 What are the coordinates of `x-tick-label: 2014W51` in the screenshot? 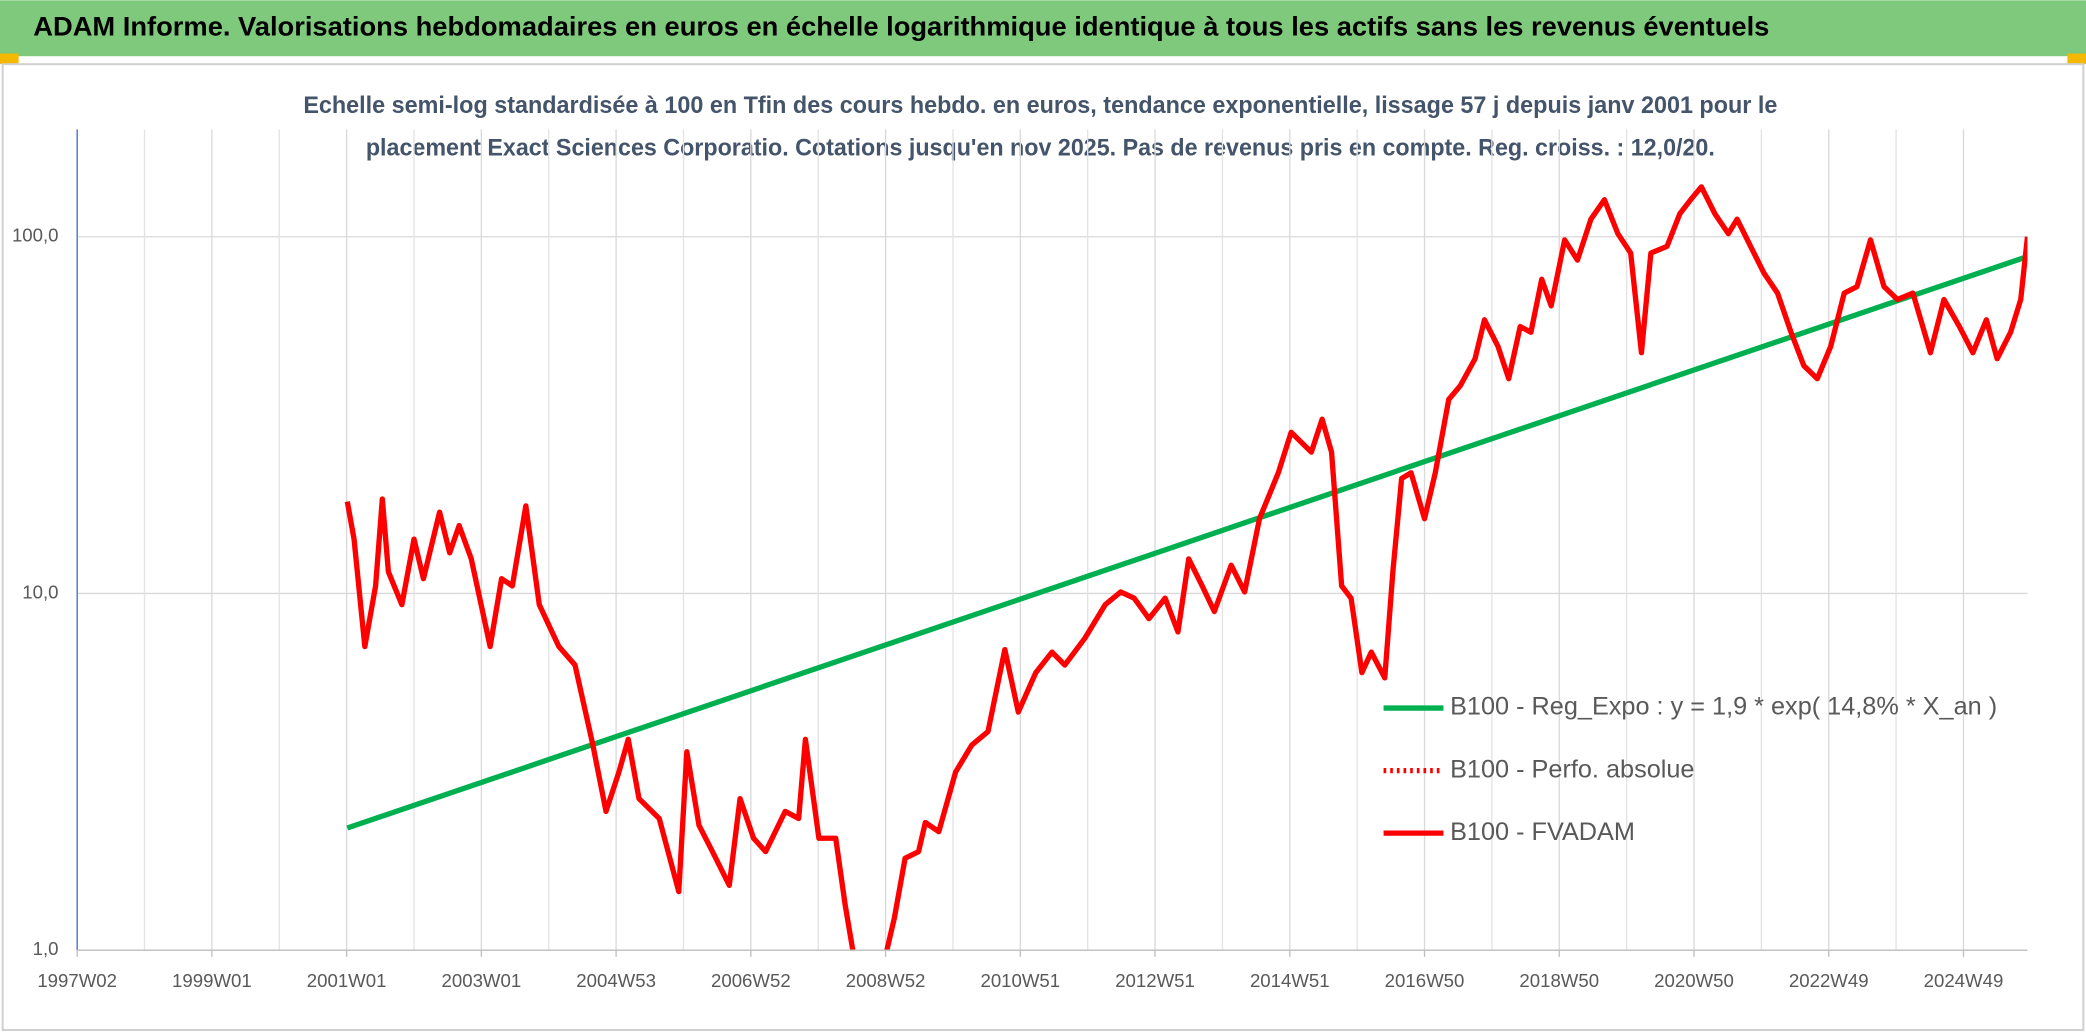 It's located at (1290, 980).